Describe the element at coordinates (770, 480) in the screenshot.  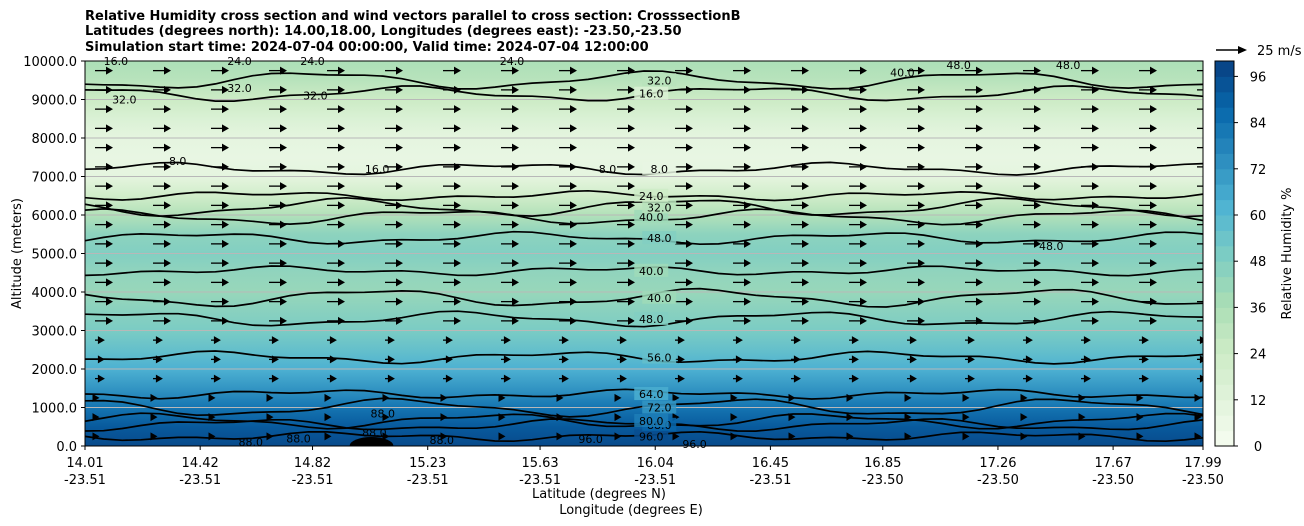
I see `x-tick-label-lon: -23.51` at that location.